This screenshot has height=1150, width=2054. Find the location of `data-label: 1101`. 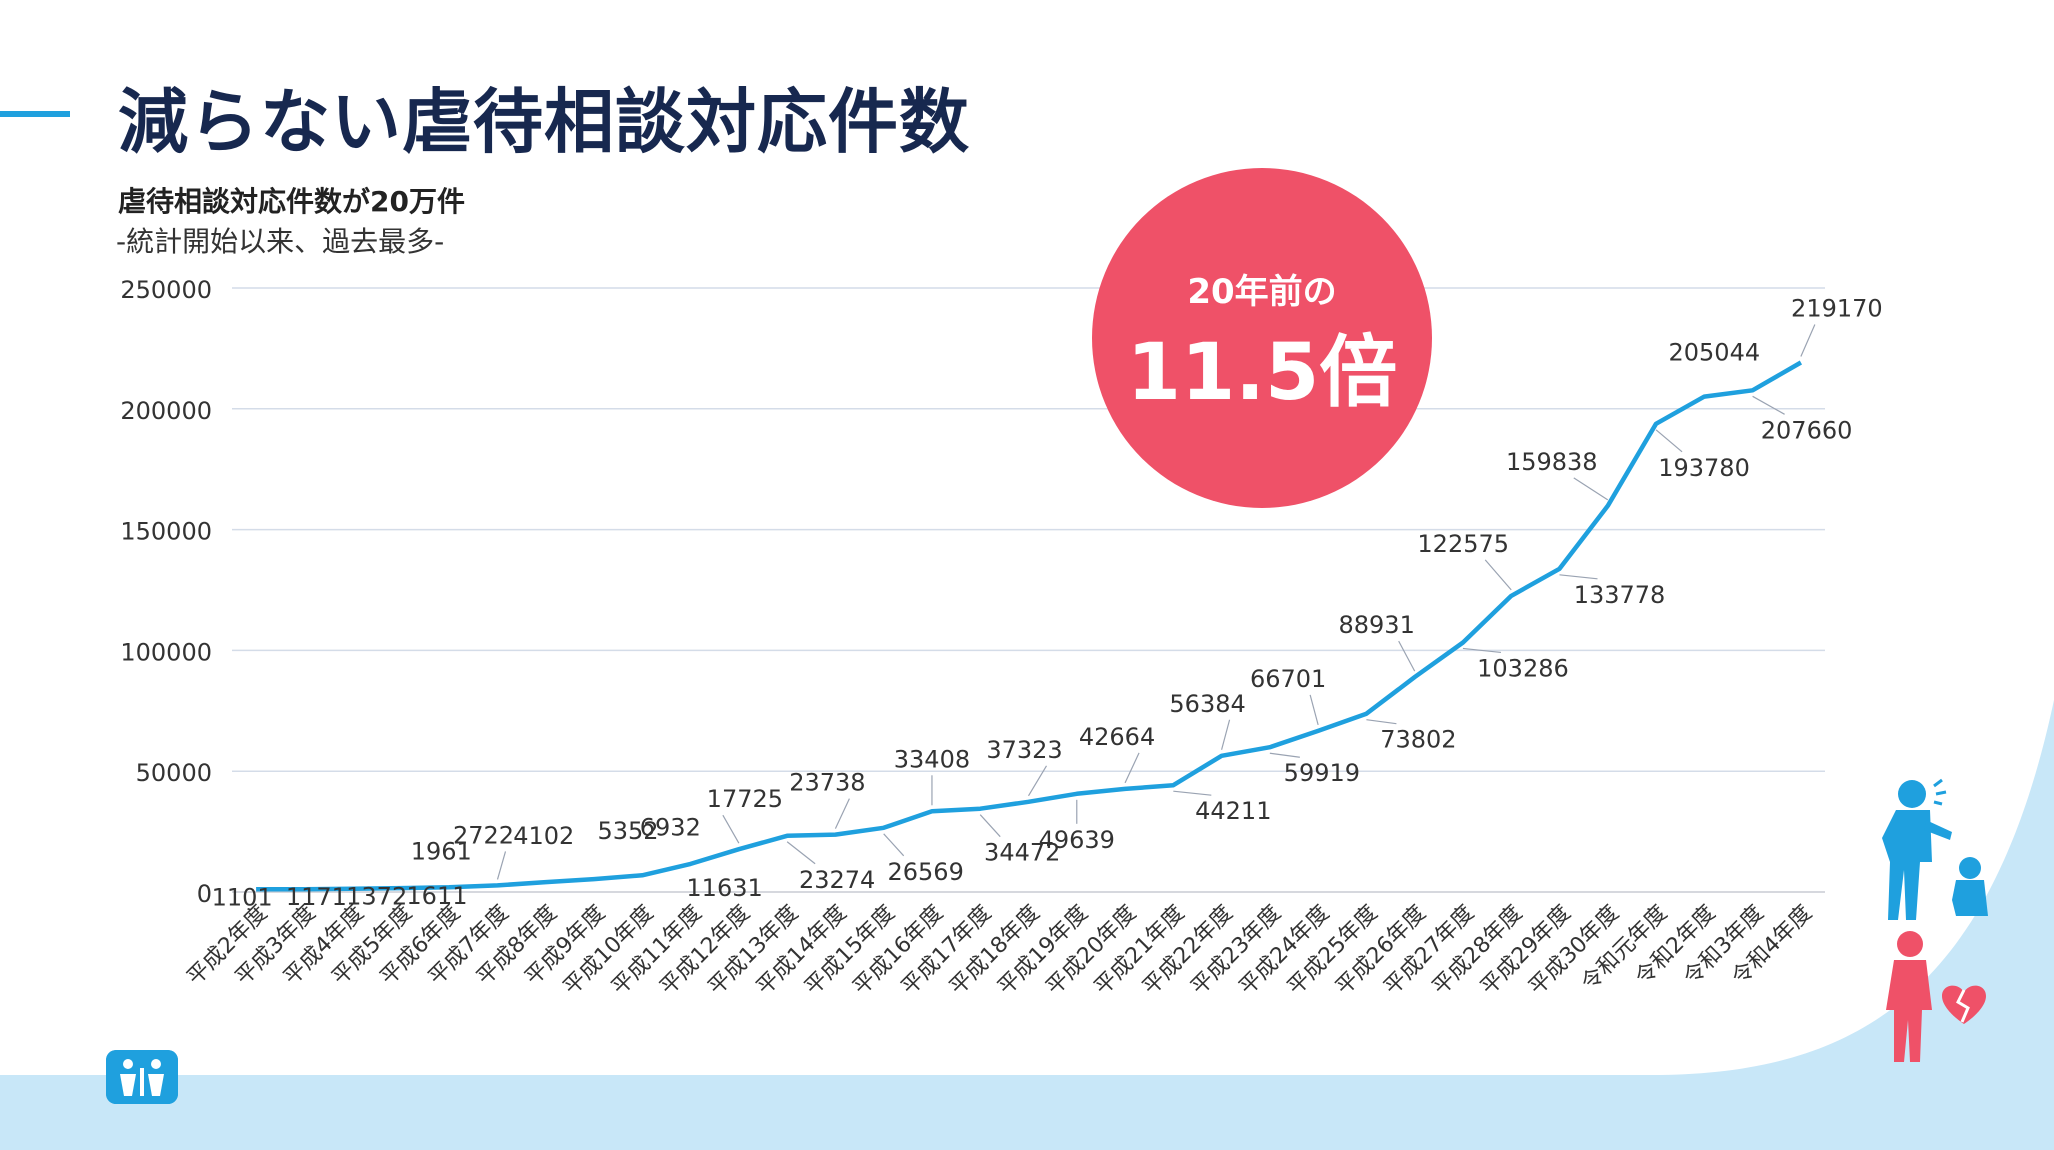

data-label: 1101 is located at coordinates (242, 897).